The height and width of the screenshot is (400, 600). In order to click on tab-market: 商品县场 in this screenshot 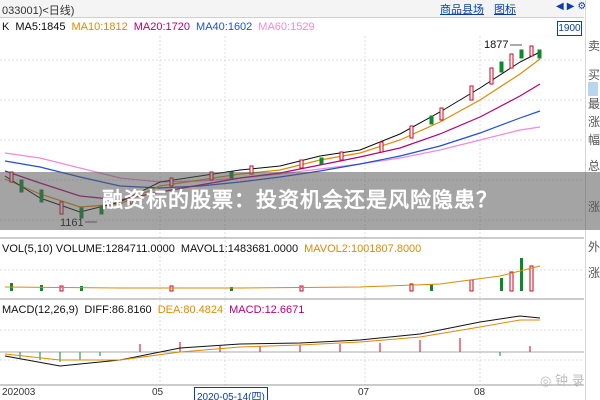, I will do `click(462, 10)`.